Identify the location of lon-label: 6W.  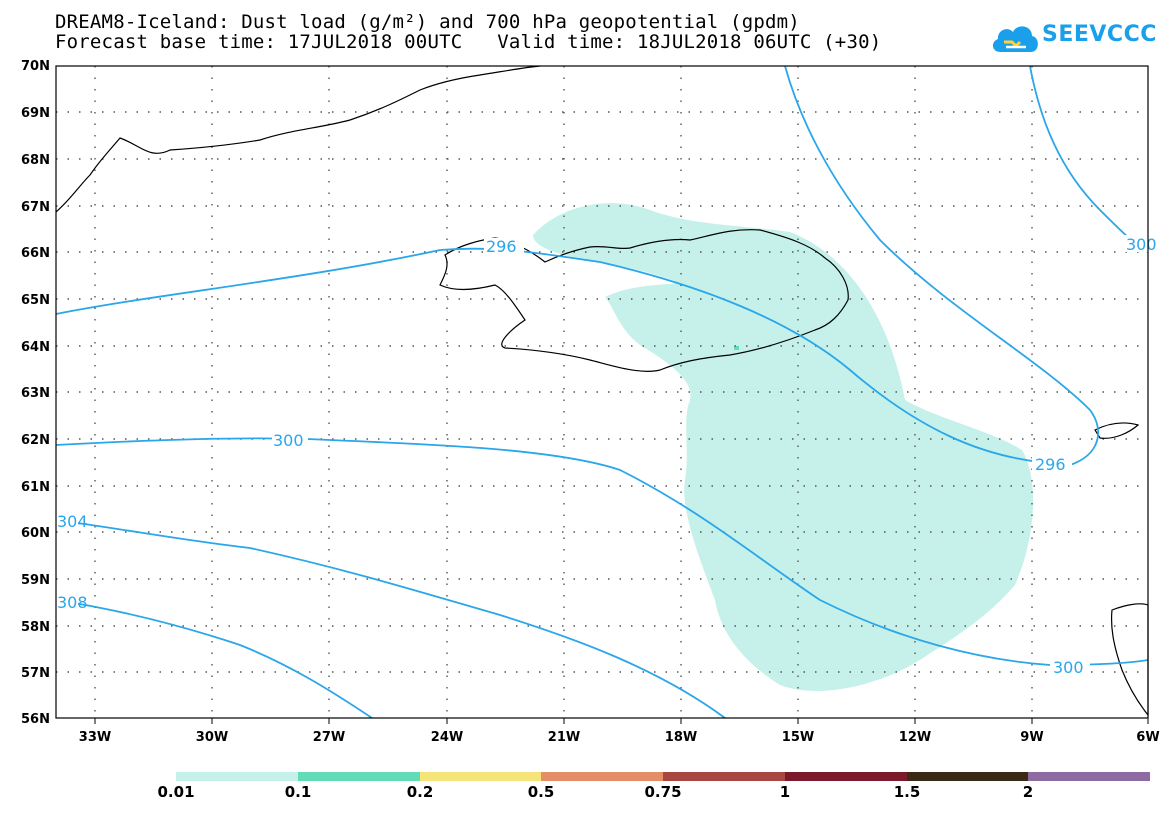
(1147, 737).